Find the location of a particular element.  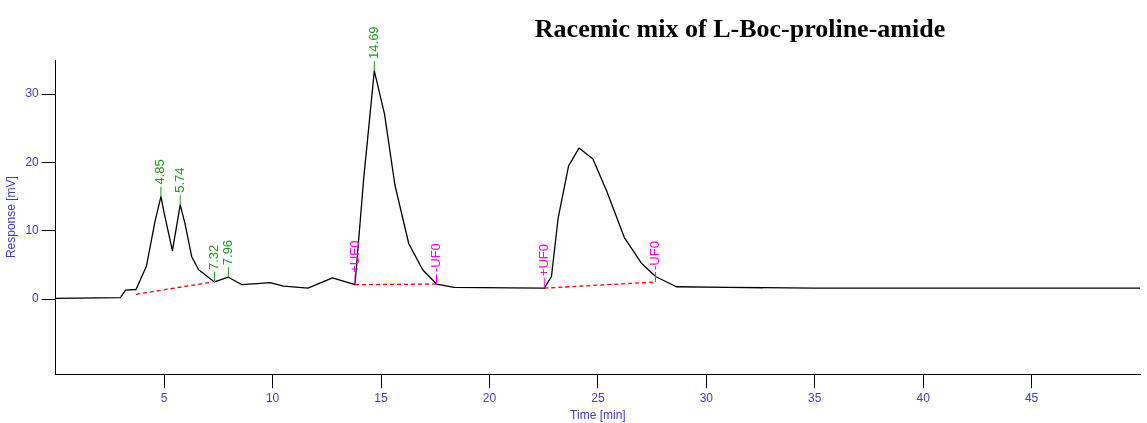

x-tick-label: 35 is located at coordinates (815, 397).